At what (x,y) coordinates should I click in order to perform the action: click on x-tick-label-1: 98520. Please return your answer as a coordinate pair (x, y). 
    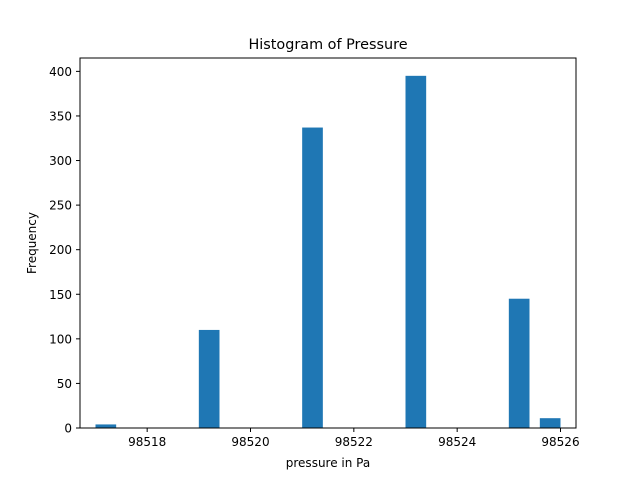
    Looking at the image, I should click on (250, 442).